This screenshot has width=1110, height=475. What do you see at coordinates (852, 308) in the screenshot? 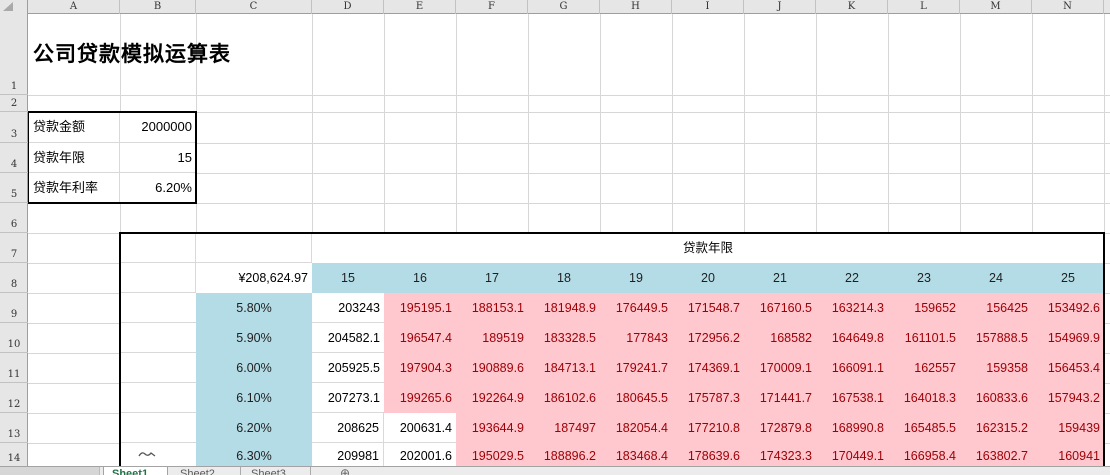
I see `data-cell: 163214.3` at bounding box center [852, 308].